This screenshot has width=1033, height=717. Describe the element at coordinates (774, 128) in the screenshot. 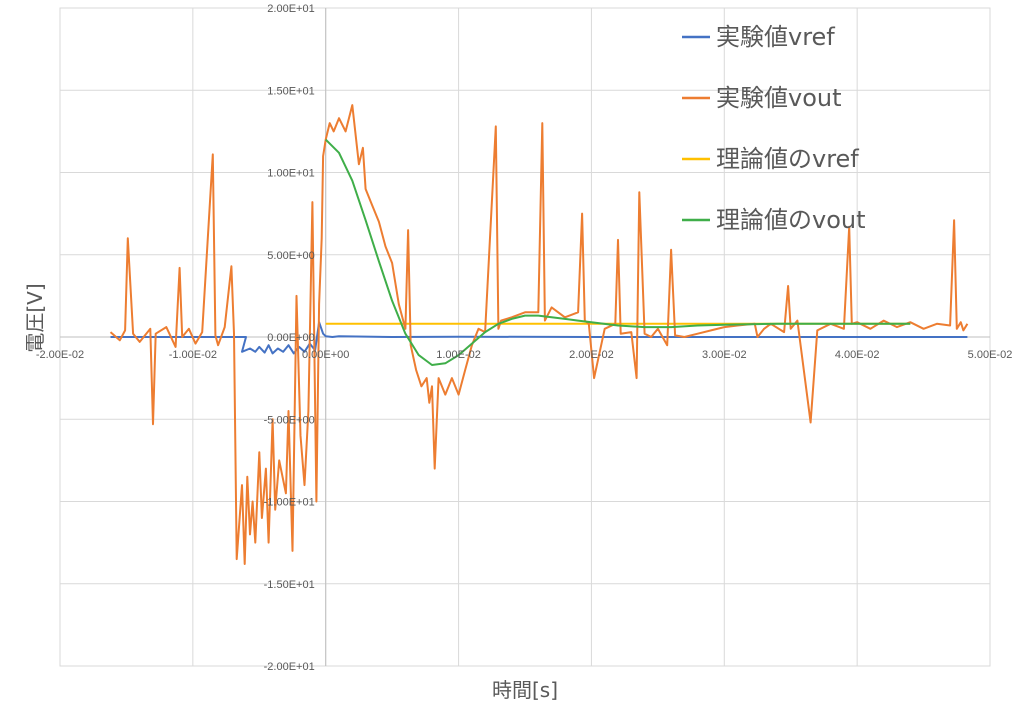

I see `legend: 実験値vref 実験値vout 理論値のvref 理論値のvout` at that location.